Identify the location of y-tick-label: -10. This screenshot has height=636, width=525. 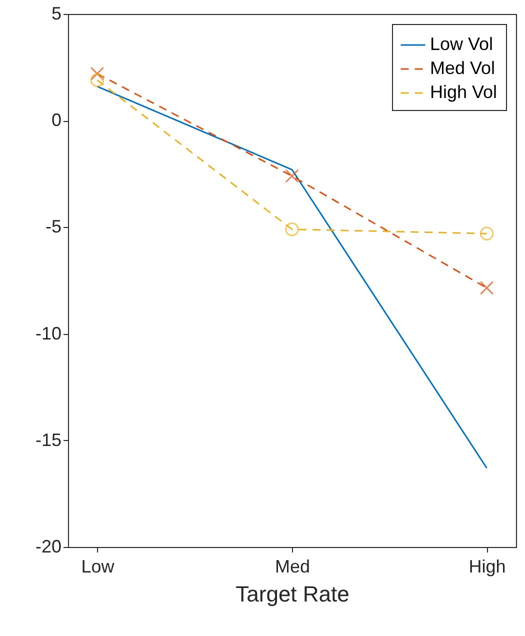
(48, 333).